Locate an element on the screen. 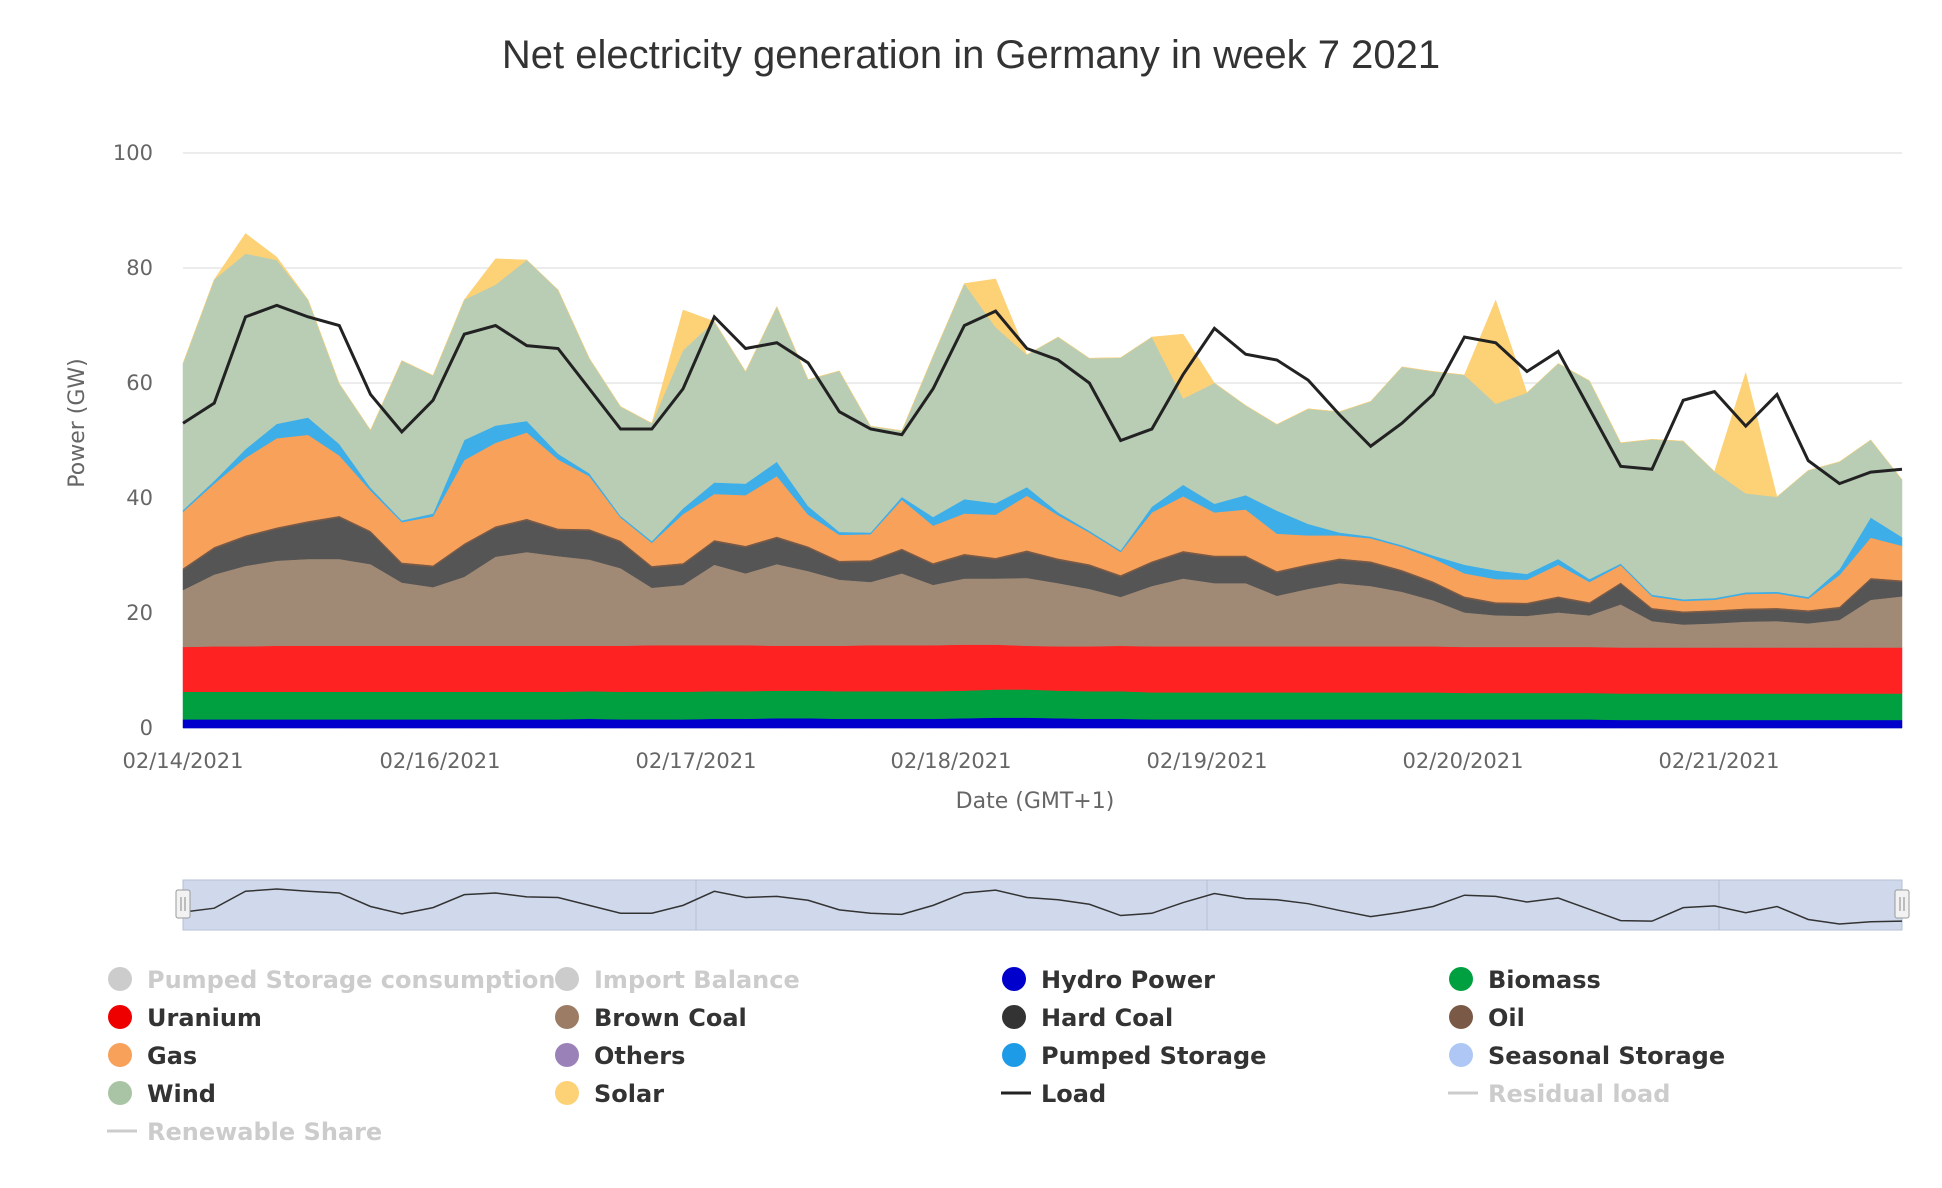 This screenshot has width=1942, height=1188. legend-item-hard-coal: Hard Coal is located at coordinates (1087, 1018).